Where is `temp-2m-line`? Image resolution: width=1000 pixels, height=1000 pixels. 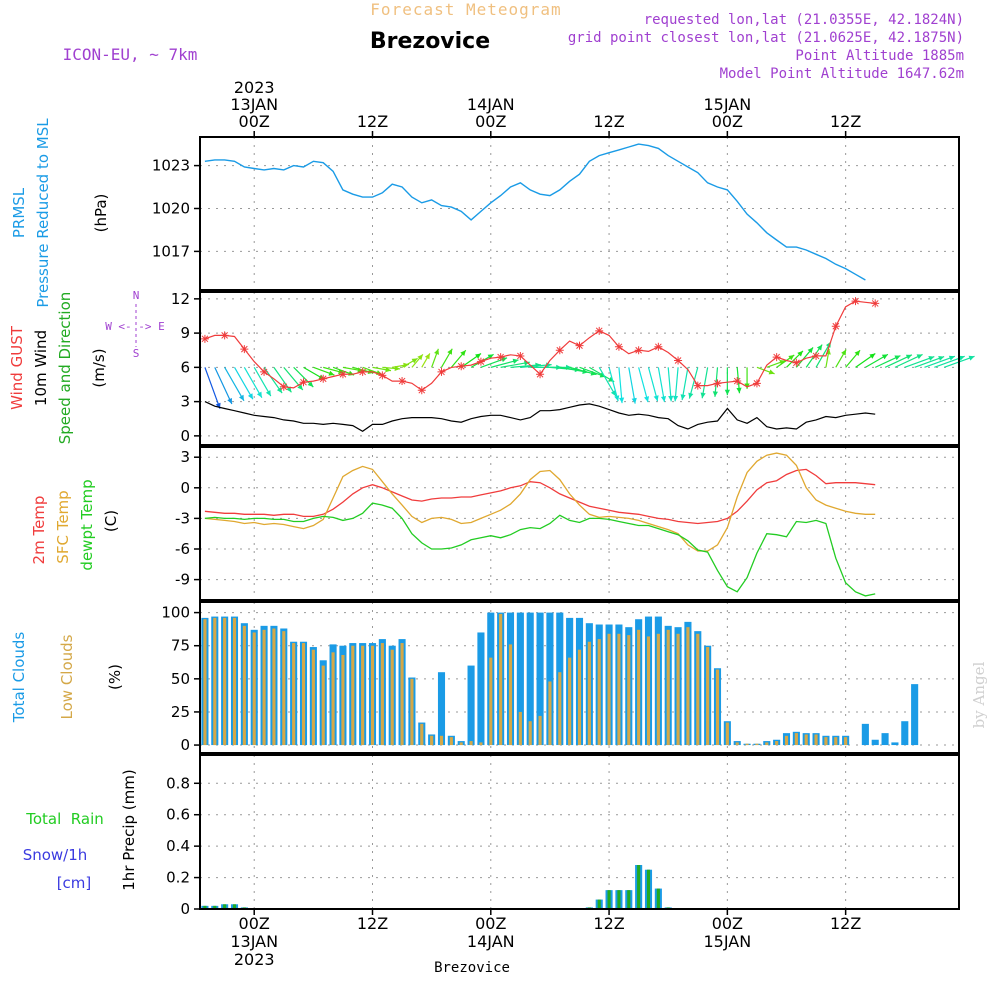
temp-2m-line is located at coordinates (540, 496).